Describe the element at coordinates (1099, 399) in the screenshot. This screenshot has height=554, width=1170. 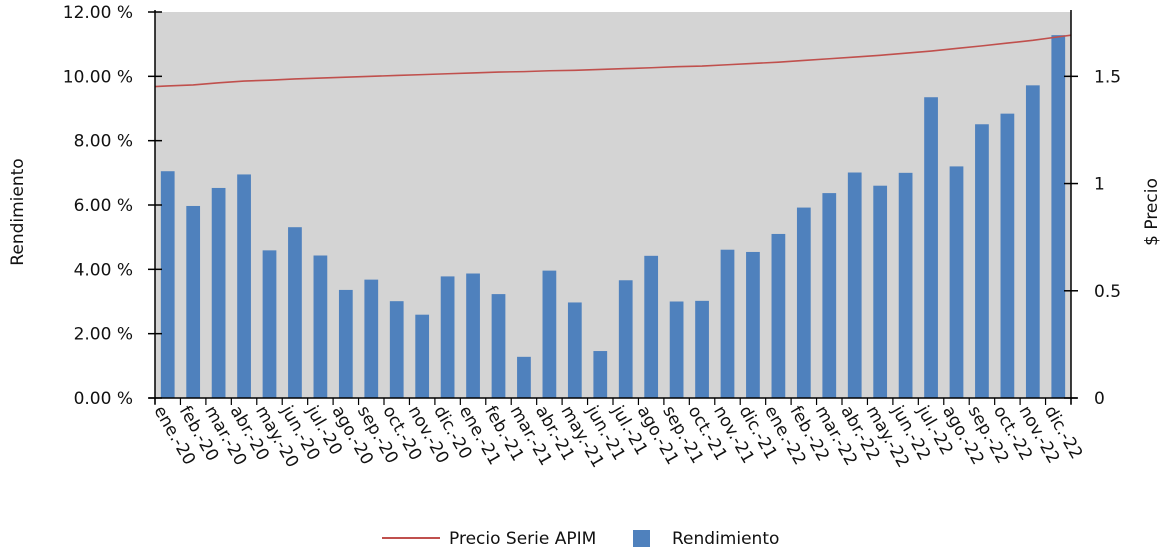
I see `right-tick-label-0: 0` at that location.